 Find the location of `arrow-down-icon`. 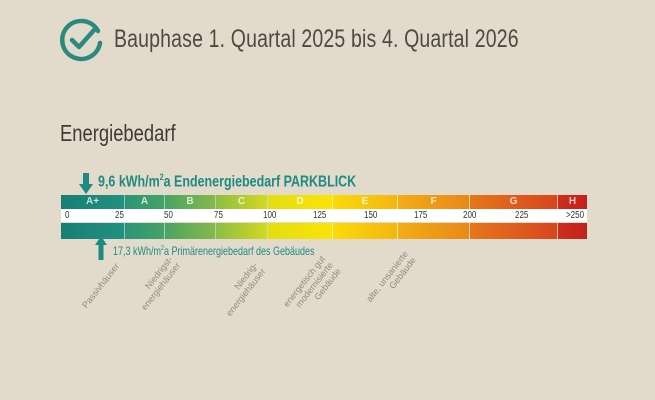

arrow-down-icon is located at coordinates (86, 183).